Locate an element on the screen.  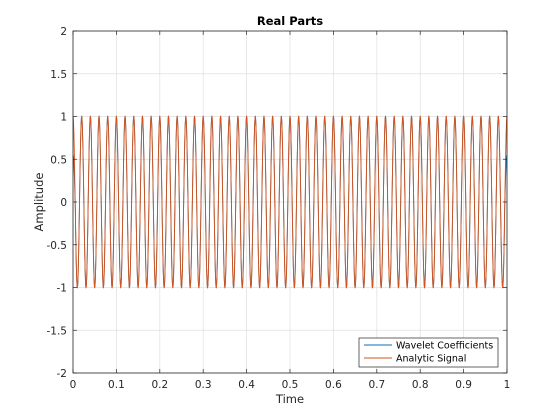
x-tick-label: 0.1 is located at coordinates (116, 385).